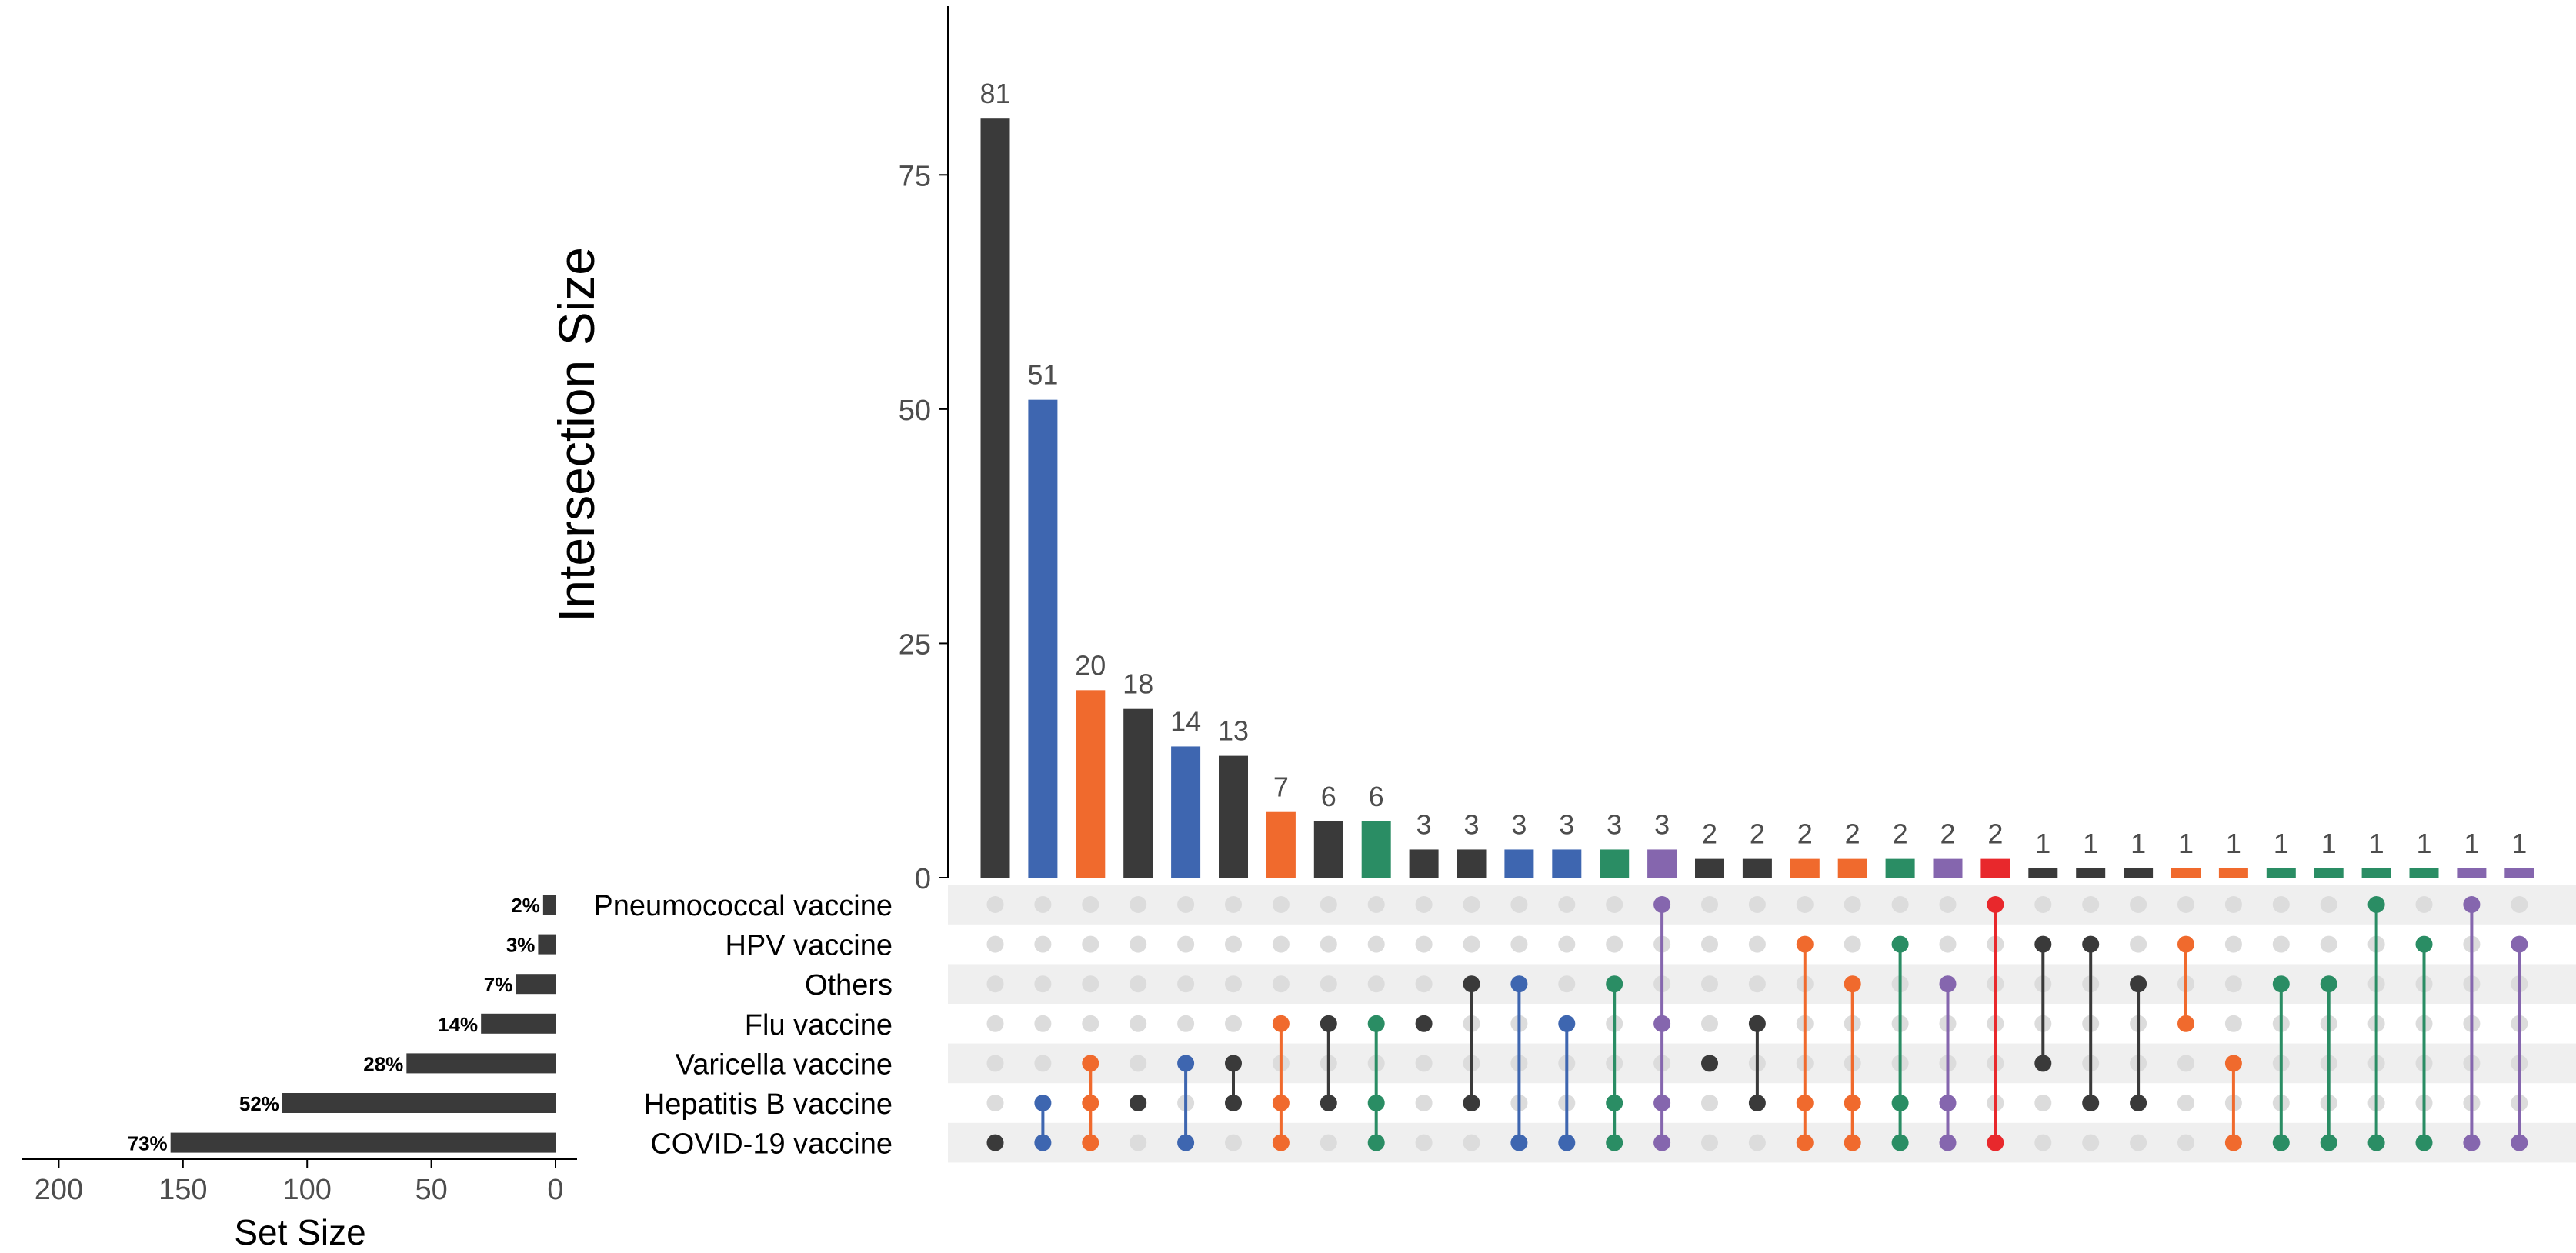 The image size is (2576, 1253). I want to click on set-name-label: COVID-19 vaccine, so click(771, 1145).